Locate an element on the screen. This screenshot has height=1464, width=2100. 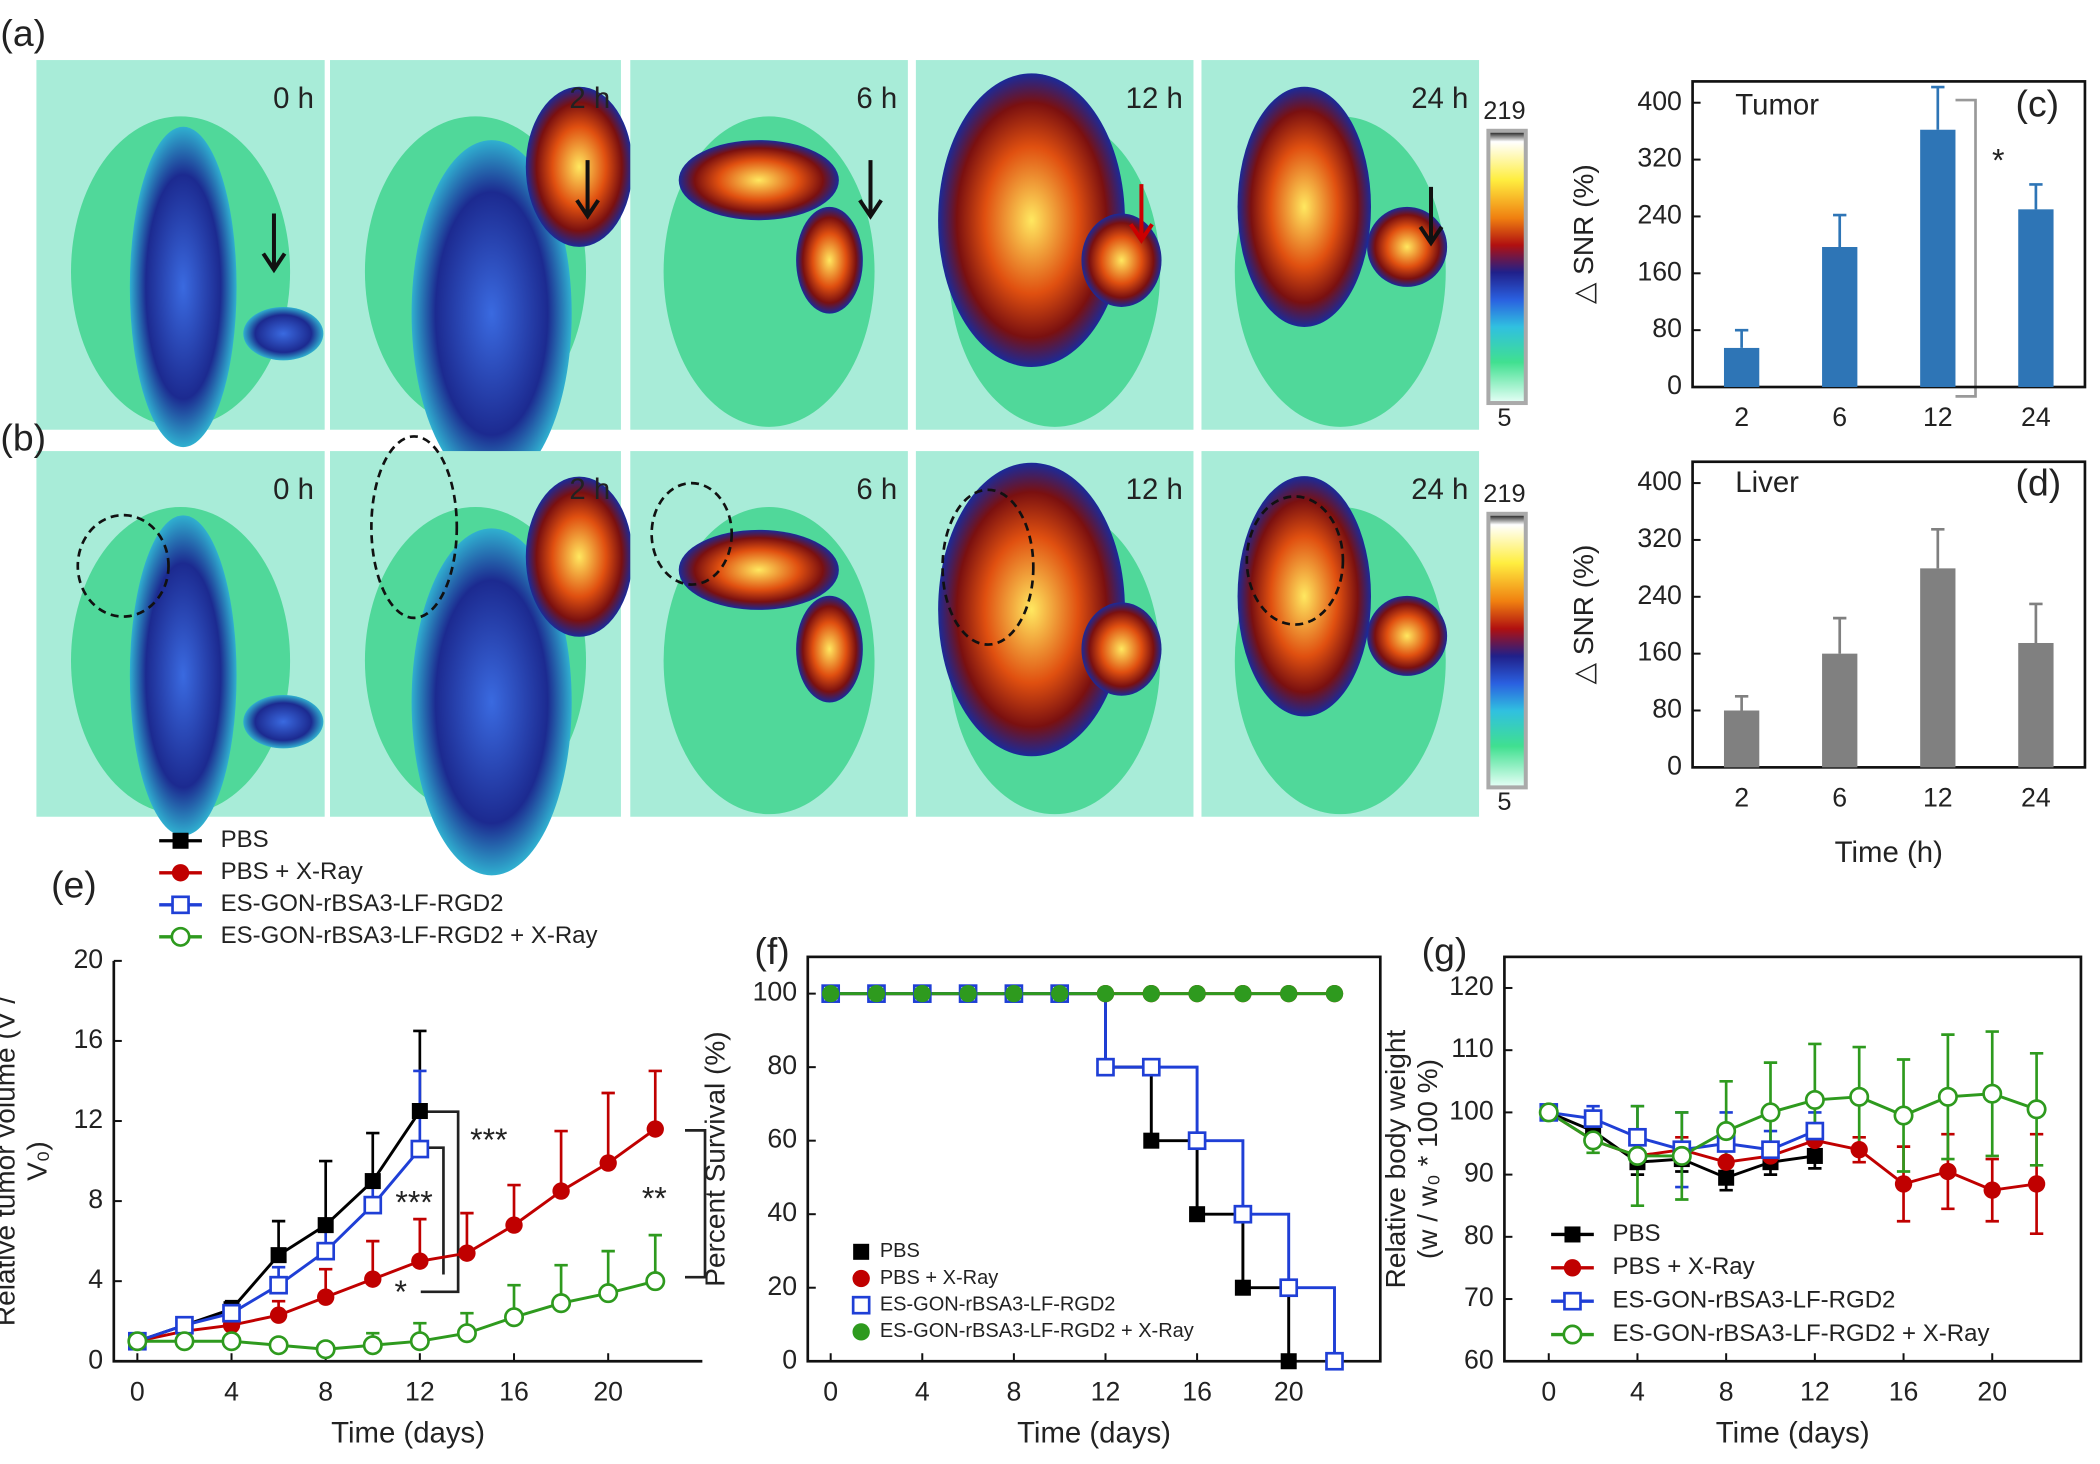
colorbar is located at coordinates (1507, 650).